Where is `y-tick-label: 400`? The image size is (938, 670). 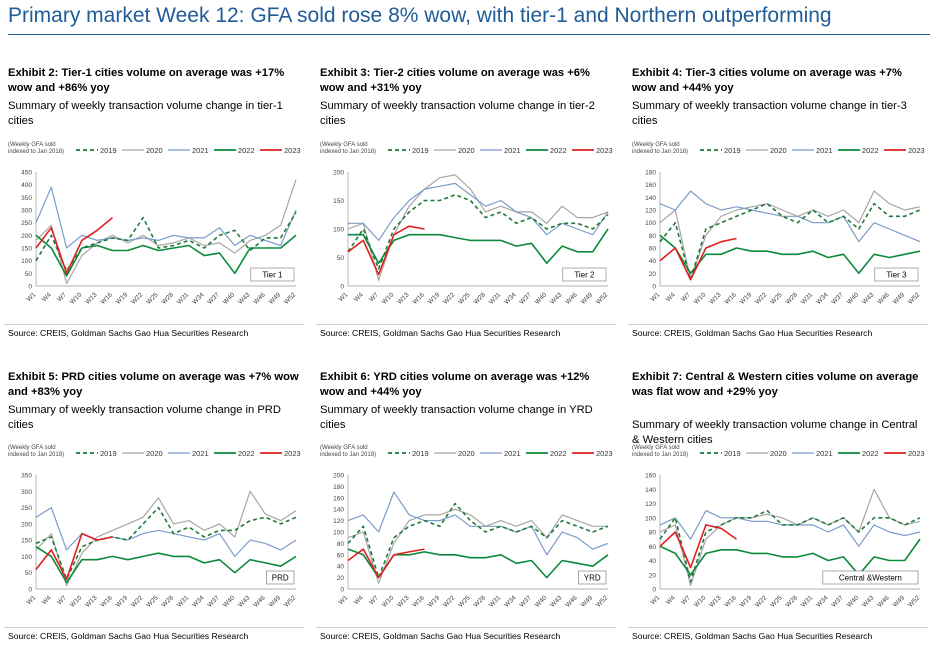
y-tick-label: 400 is located at coordinates (26, 185).